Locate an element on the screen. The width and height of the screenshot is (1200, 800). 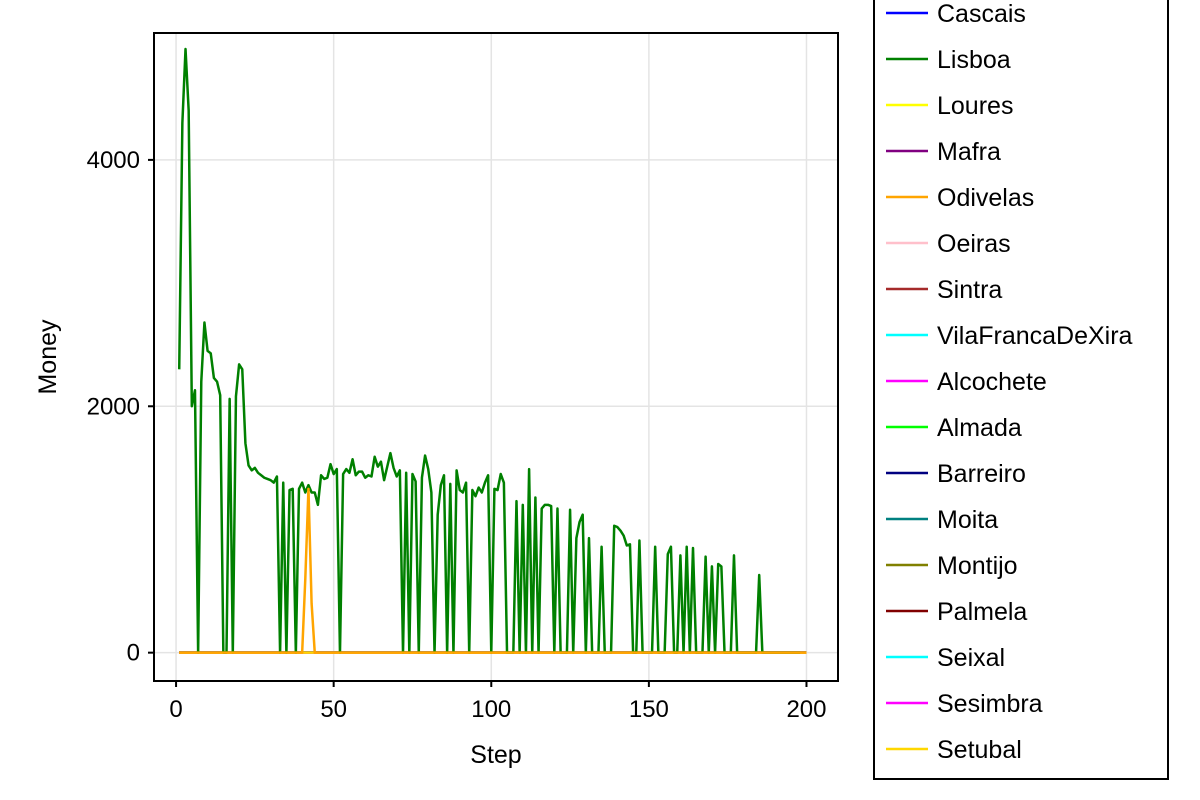
legend-label: Moita is located at coordinates (967, 520).